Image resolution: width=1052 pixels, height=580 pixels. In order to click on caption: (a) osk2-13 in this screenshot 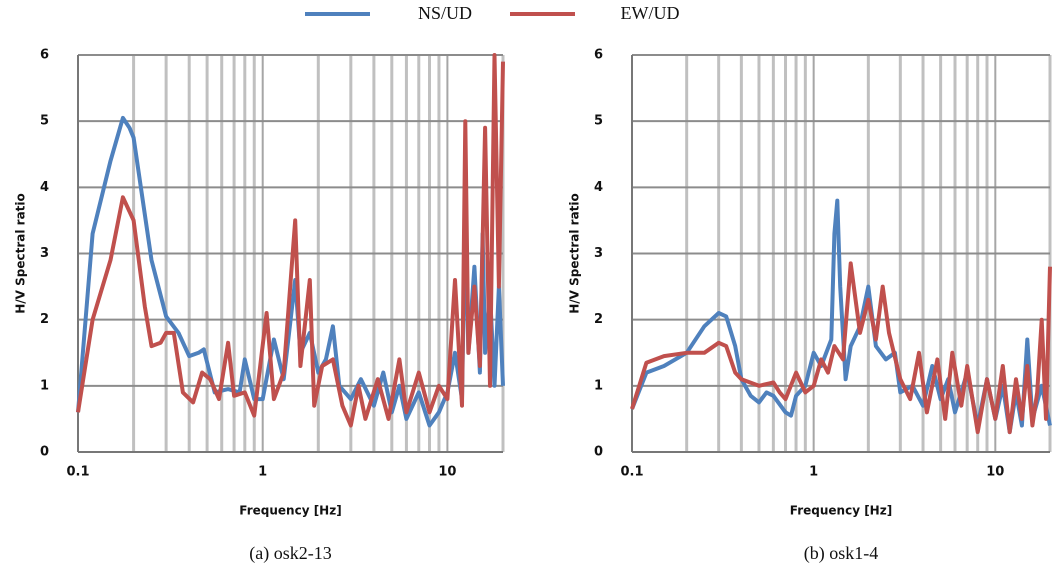, I will do `click(290, 553)`.